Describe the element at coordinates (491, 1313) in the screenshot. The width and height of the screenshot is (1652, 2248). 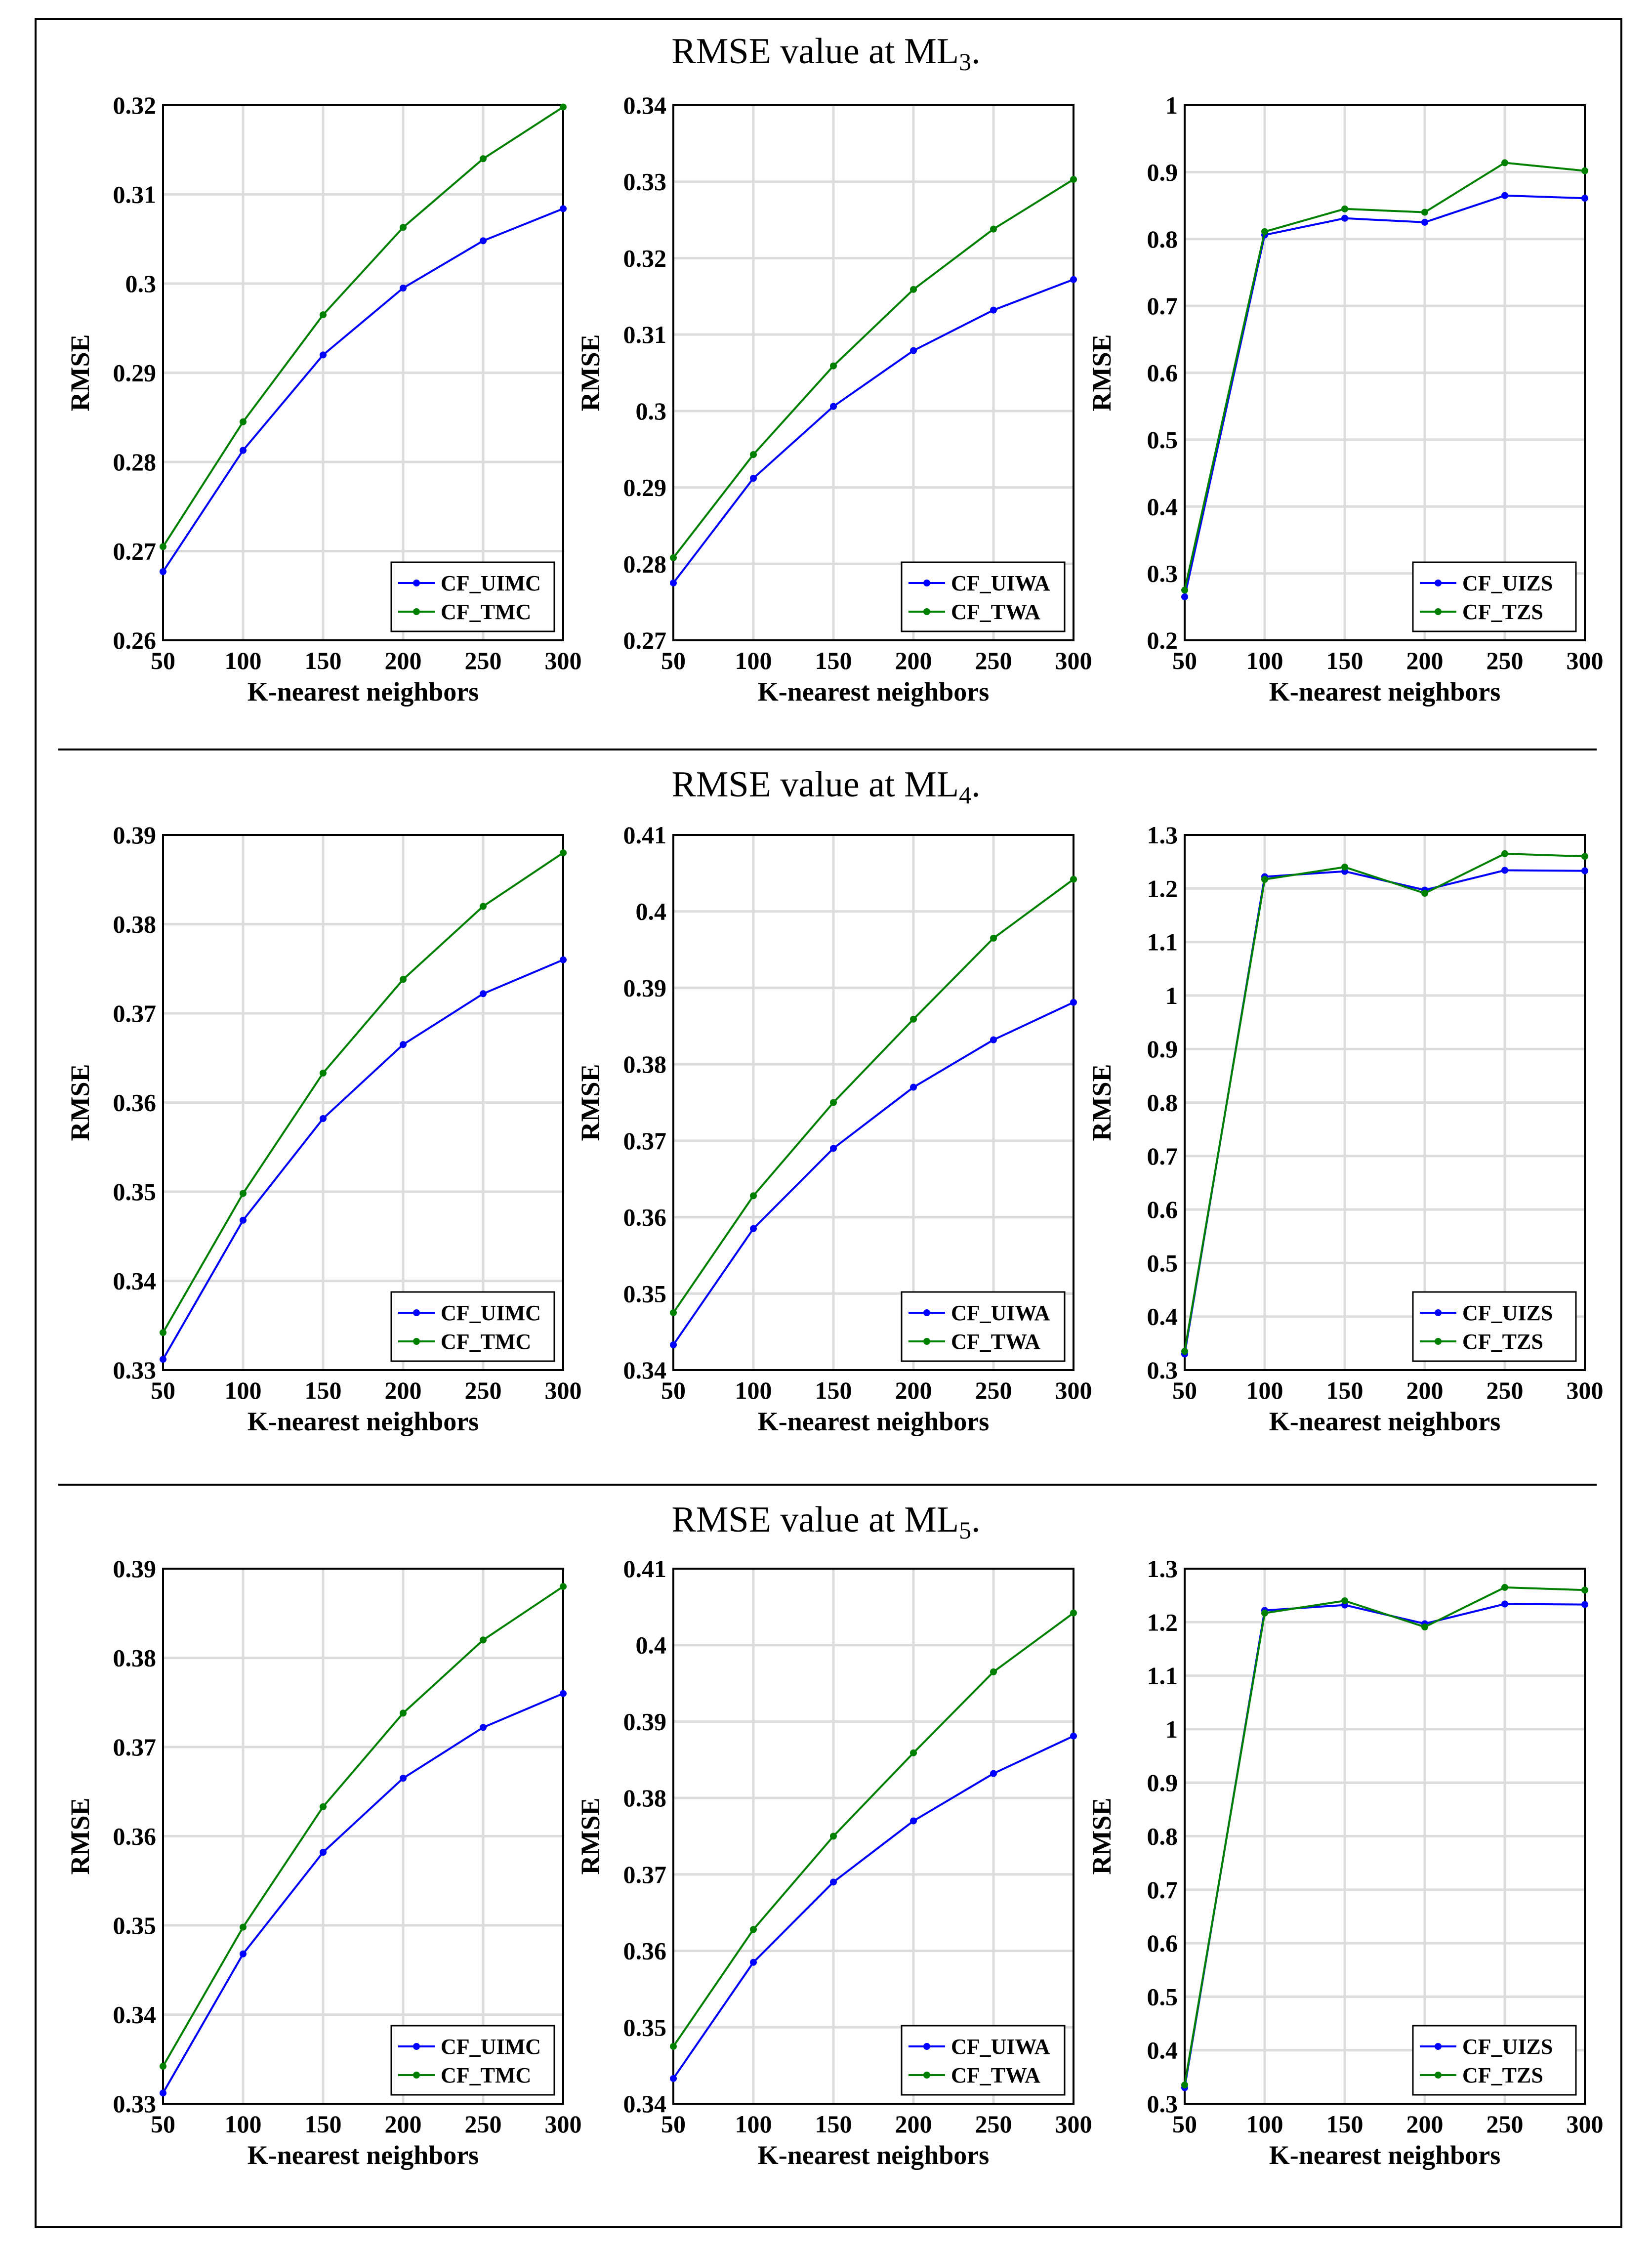
I see `legend-label: CF_UIMC` at that location.